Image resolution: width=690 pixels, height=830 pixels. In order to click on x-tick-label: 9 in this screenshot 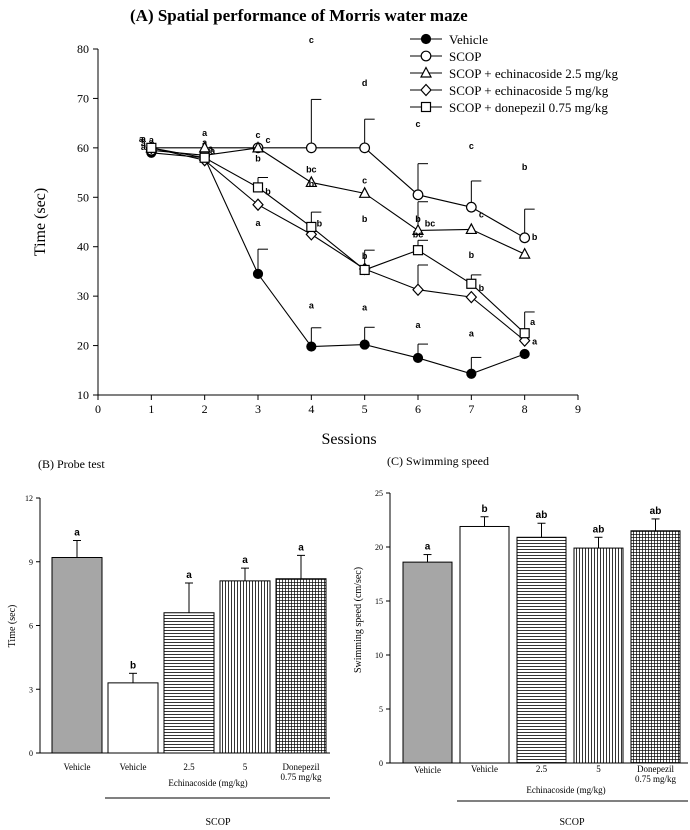, I will do `click(578, 409)`.